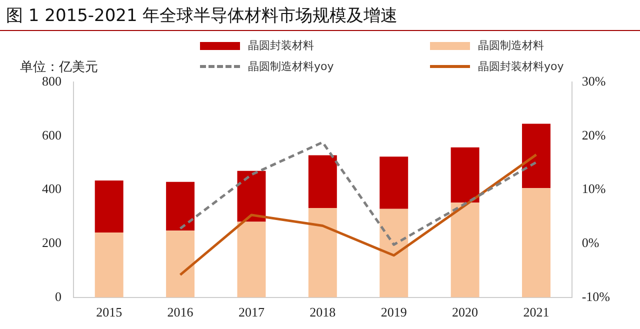  I want to click on y2-tick-label: -10%, so click(596, 296).